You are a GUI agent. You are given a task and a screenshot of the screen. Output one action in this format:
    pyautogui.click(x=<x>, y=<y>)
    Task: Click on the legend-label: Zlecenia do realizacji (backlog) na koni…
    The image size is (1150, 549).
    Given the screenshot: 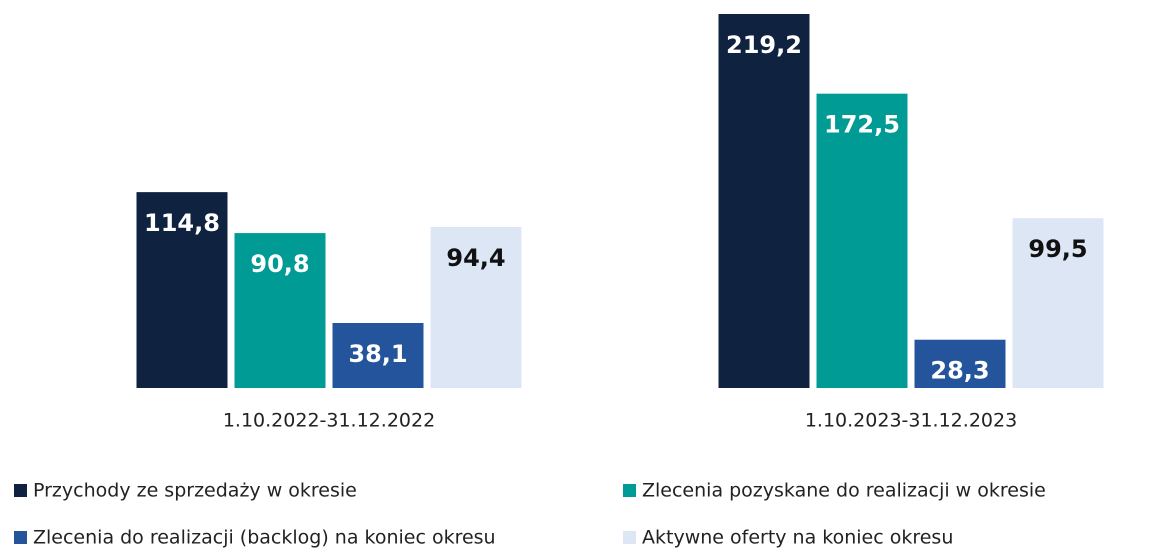 What is the action you would take?
    pyautogui.click(x=264, y=538)
    